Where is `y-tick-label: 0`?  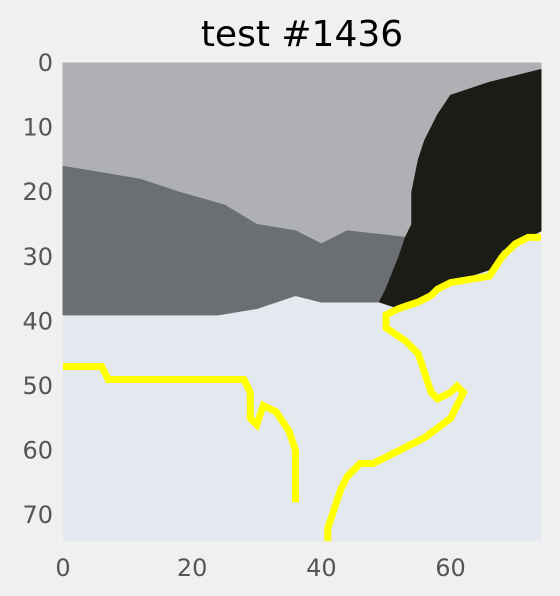 y-tick-label: 0 is located at coordinates (45, 63).